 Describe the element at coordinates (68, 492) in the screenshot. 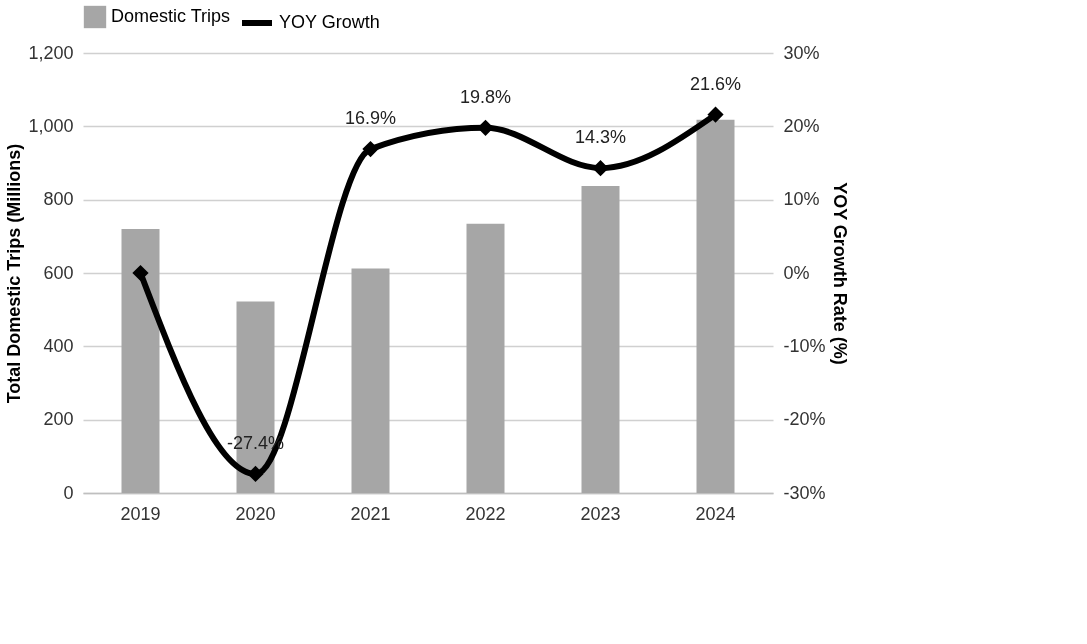

I see `y-tick-label: 0` at that location.